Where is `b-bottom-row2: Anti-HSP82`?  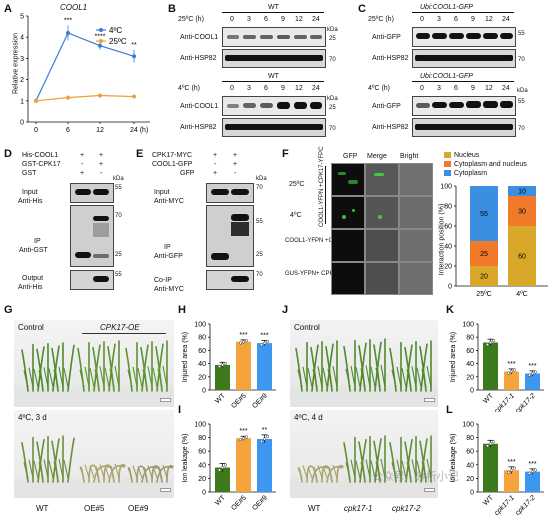 b-bottom-row2: Anti-HSP82 is located at coordinates (198, 127).